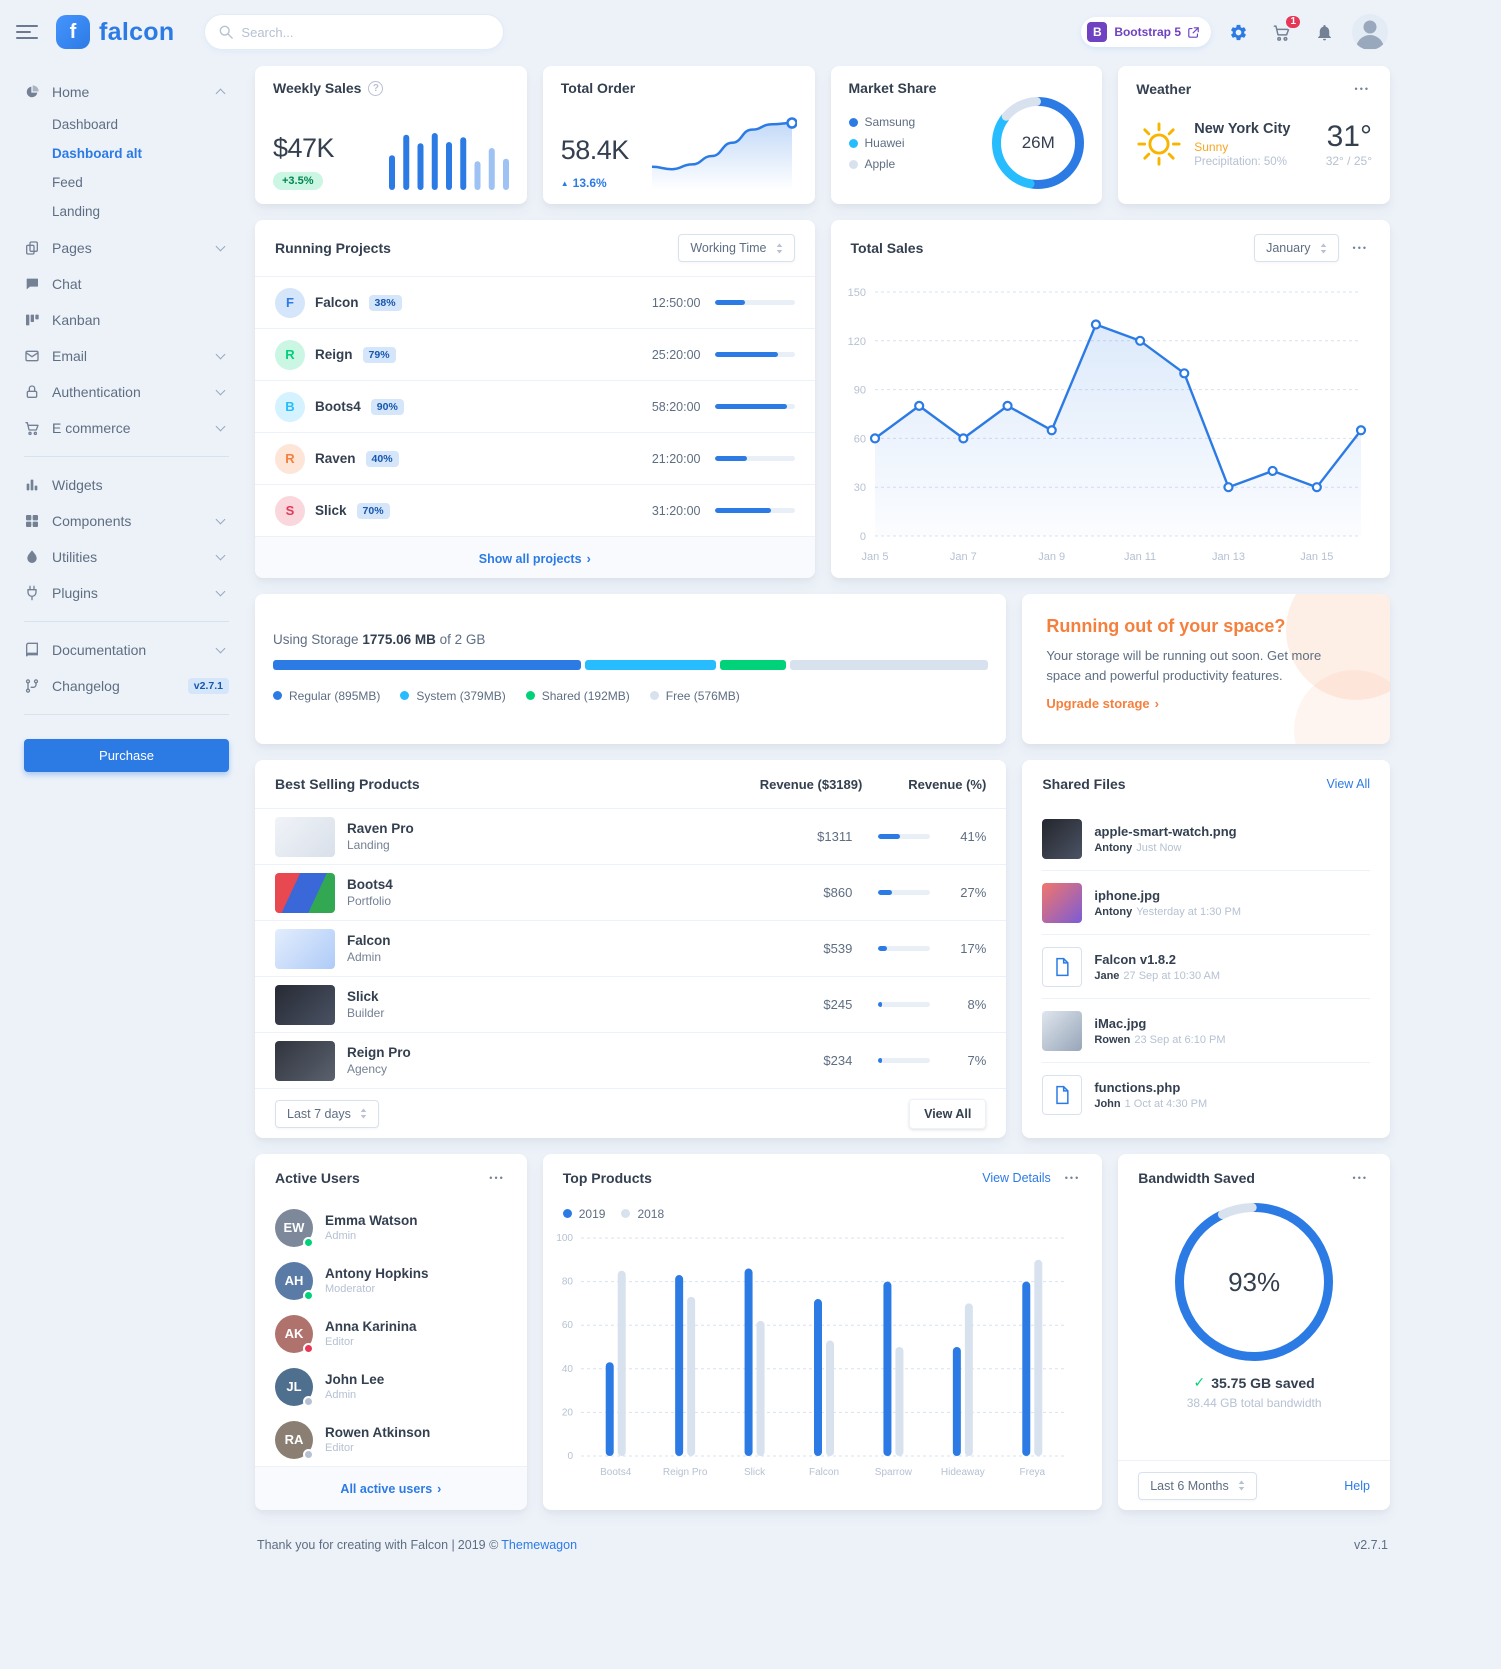 This screenshot has height=1669, width=1501. Describe the element at coordinates (1146, 32) in the screenshot. I see `bootstrap-5-badge: B Bootstrap 5` at that location.